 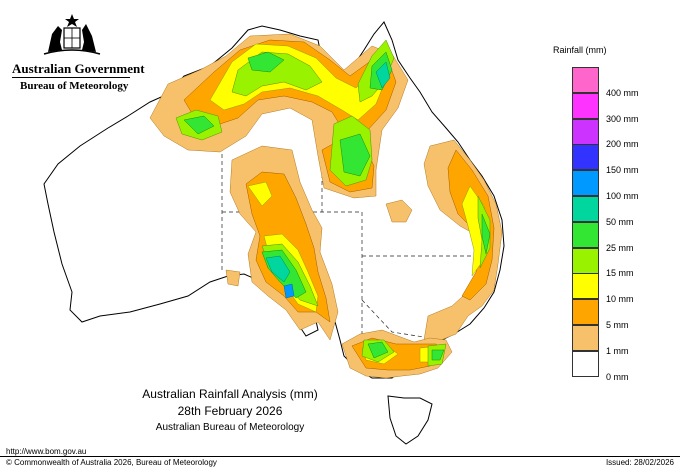 What do you see at coordinates (620, 273) in the screenshot?
I see `legend-label: 15 mm` at bounding box center [620, 273].